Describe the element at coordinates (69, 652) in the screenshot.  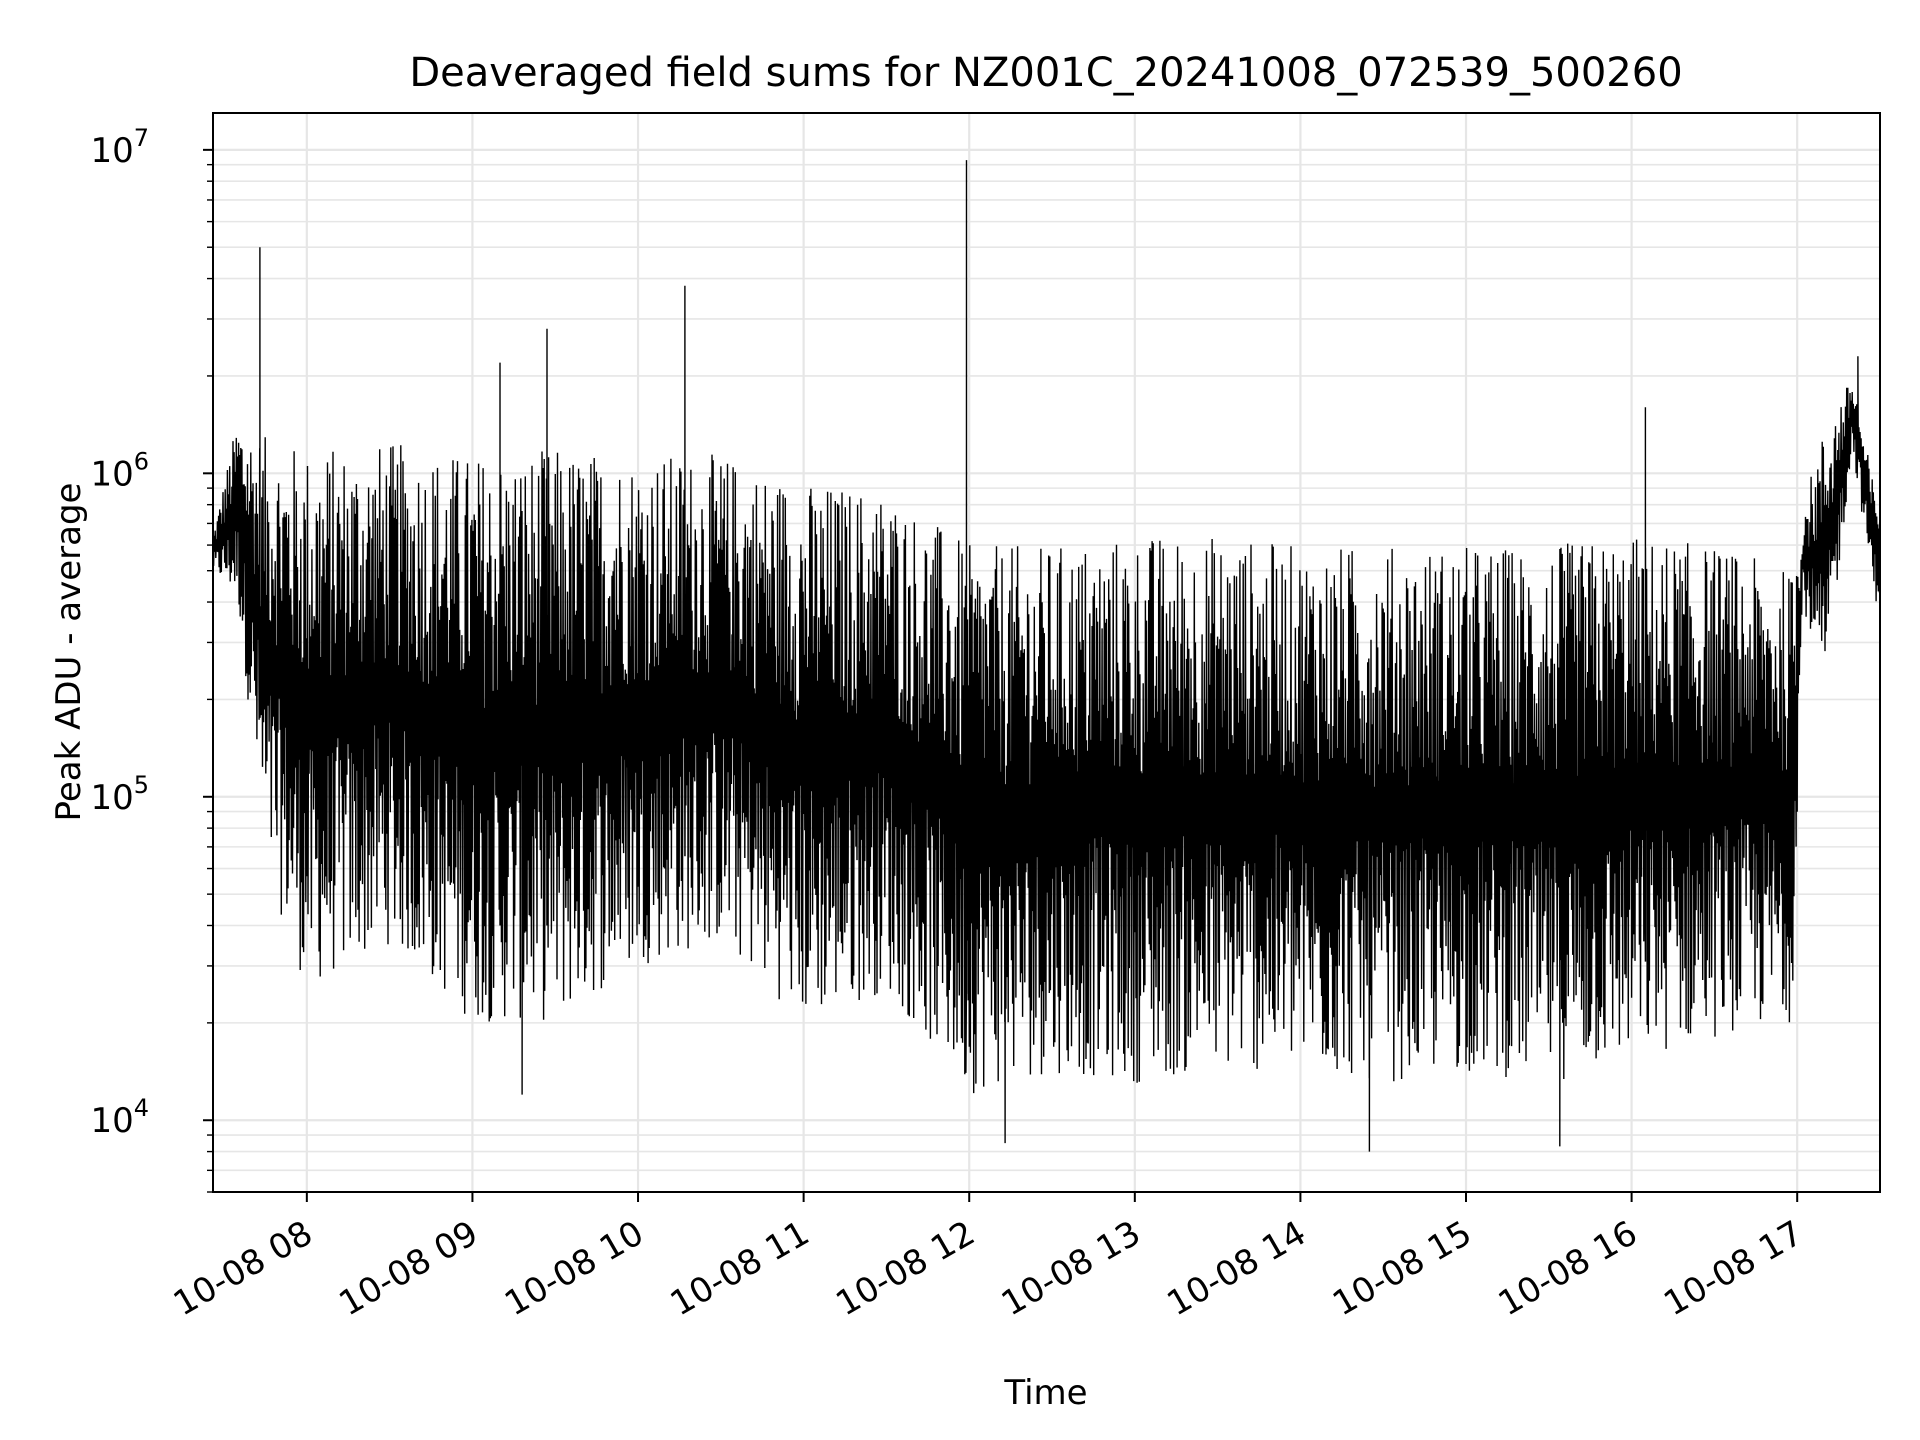
I see `y-axis-label: Peak ADU - average` at that location.